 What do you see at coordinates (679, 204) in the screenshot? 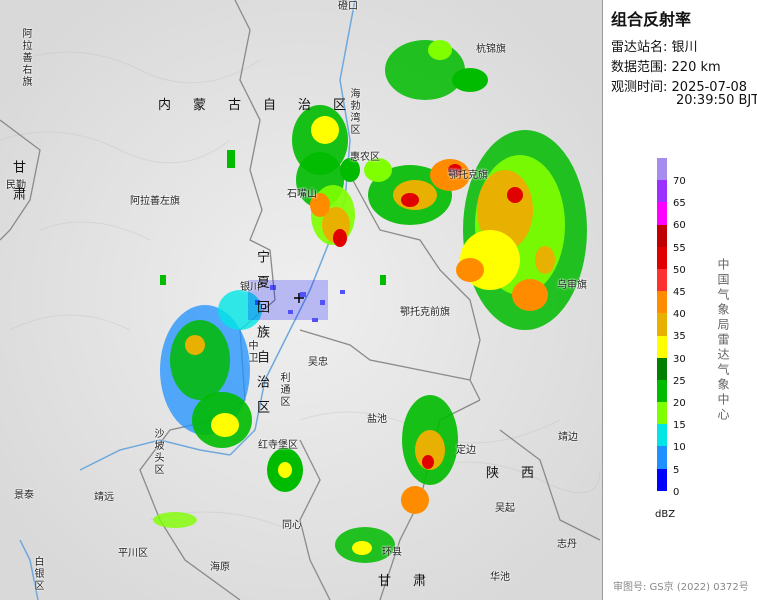
I see `legend-tick-label: 65` at bounding box center [679, 204].